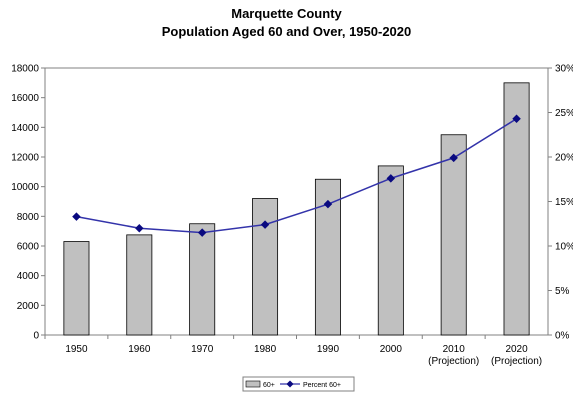  I want to click on left-axis-tick-label: 8000, so click(28, 217).